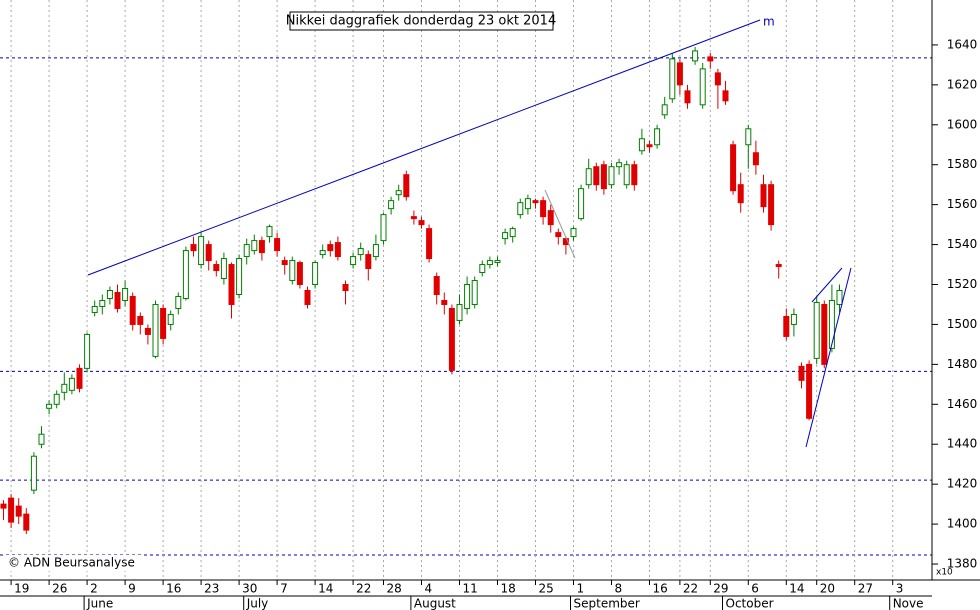 The height and width of the screenshot is (610, 980). What do you see at coordinates (607, 603) in the screenshot?
I see `month-label: September` at bounding box center [607, 603].